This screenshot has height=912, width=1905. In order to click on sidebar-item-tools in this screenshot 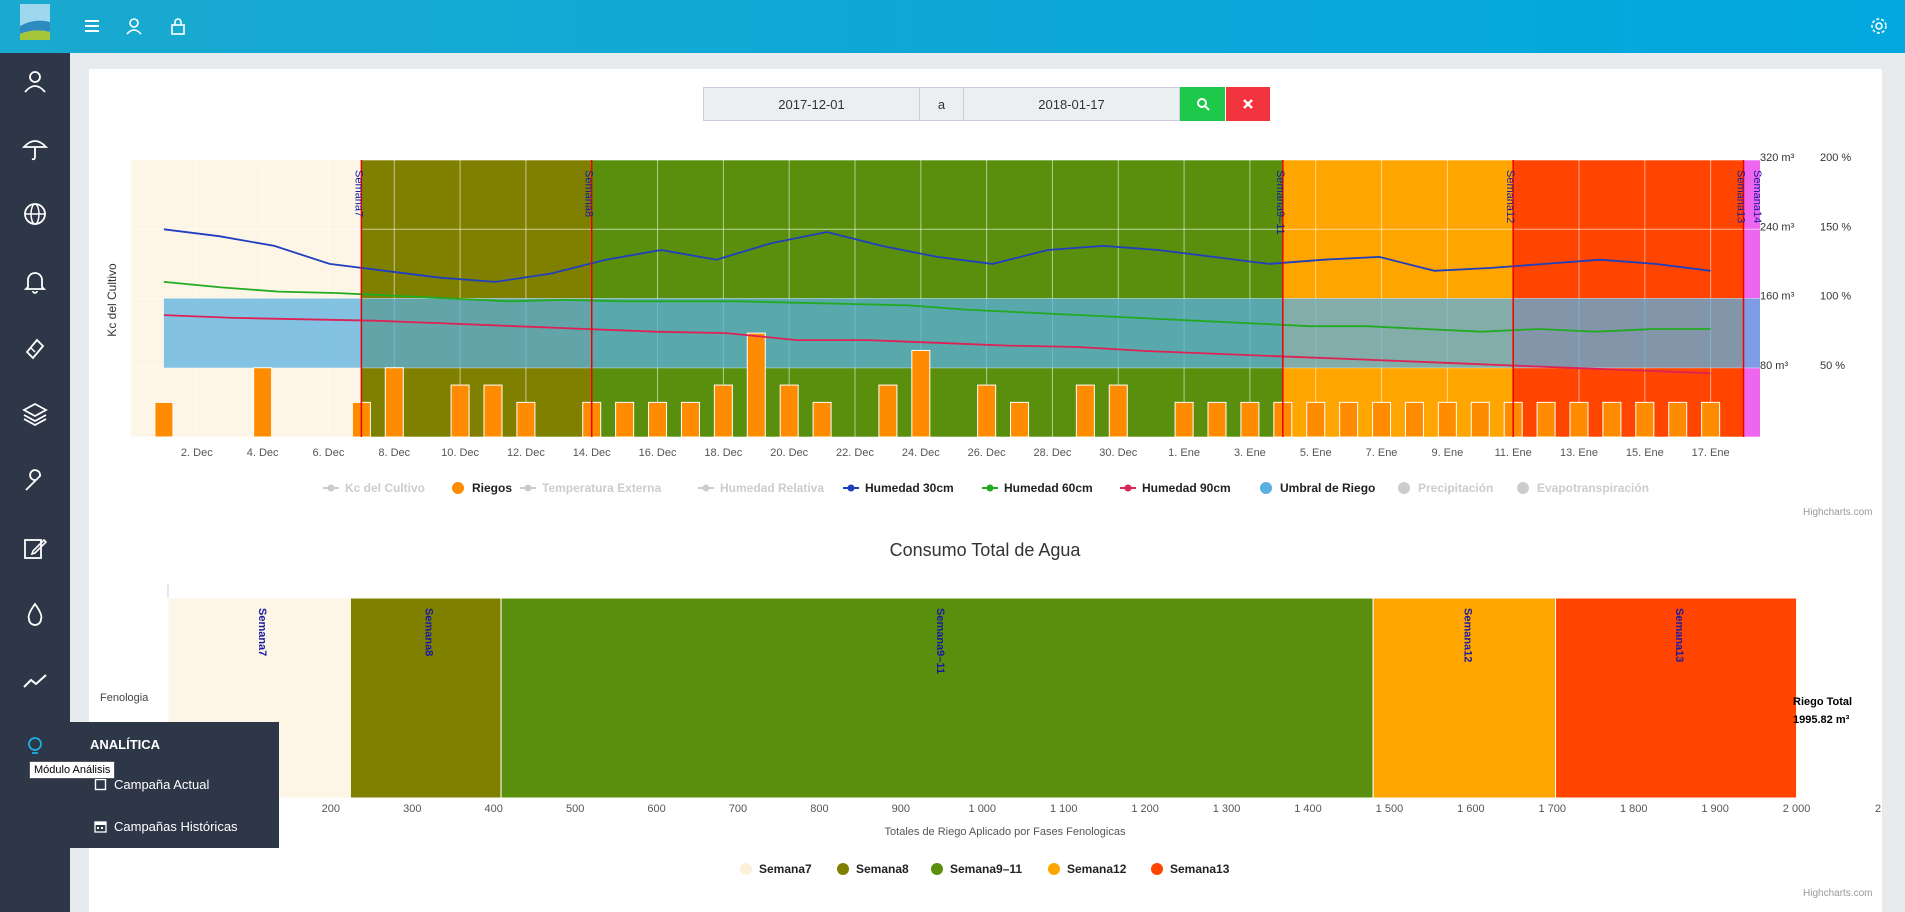, I will do `click(35, 481)`.